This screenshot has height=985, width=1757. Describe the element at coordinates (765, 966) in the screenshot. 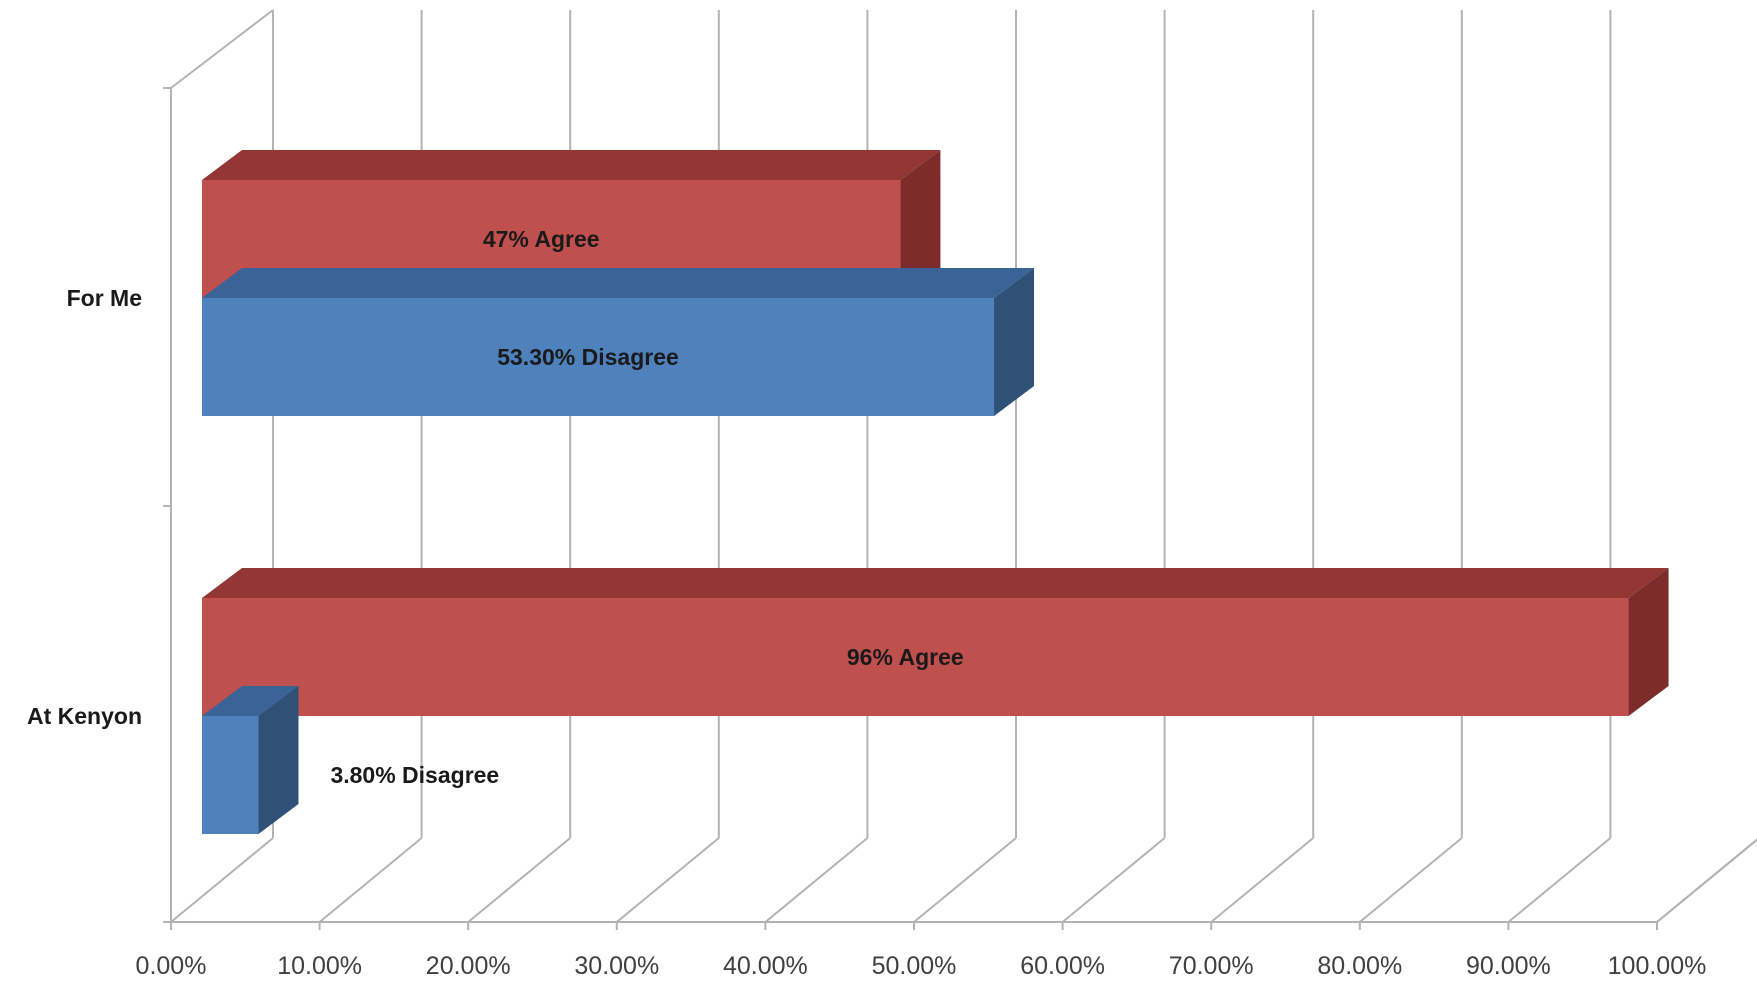

I see `x-tick-label: 40.00%` at that location.